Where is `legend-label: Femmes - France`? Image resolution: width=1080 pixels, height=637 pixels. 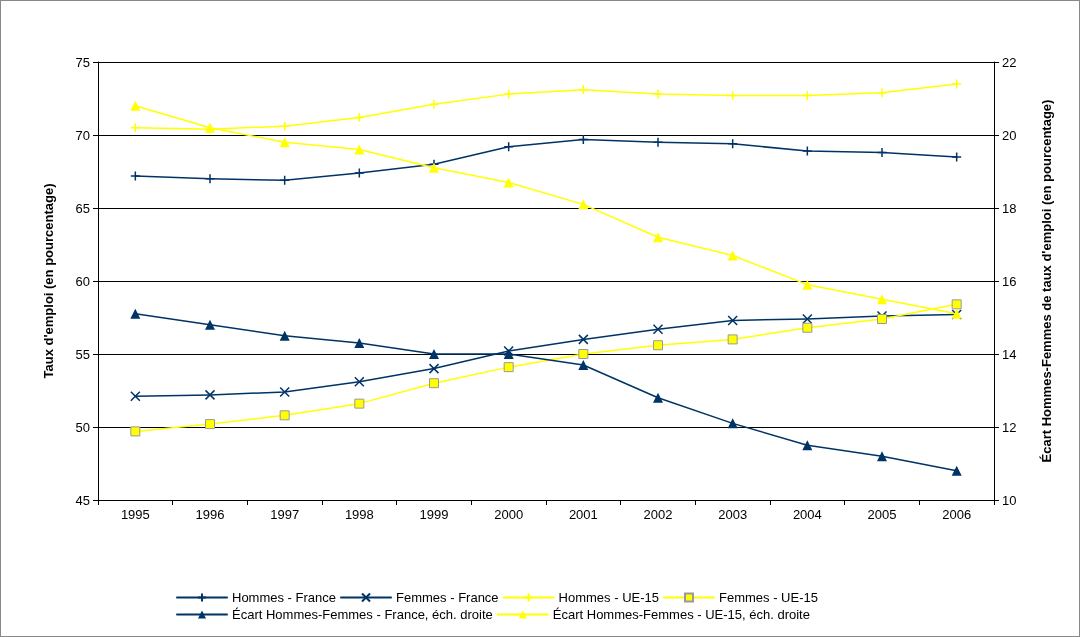 legend-label: Femmes - France is located at coordinates (447, 597).